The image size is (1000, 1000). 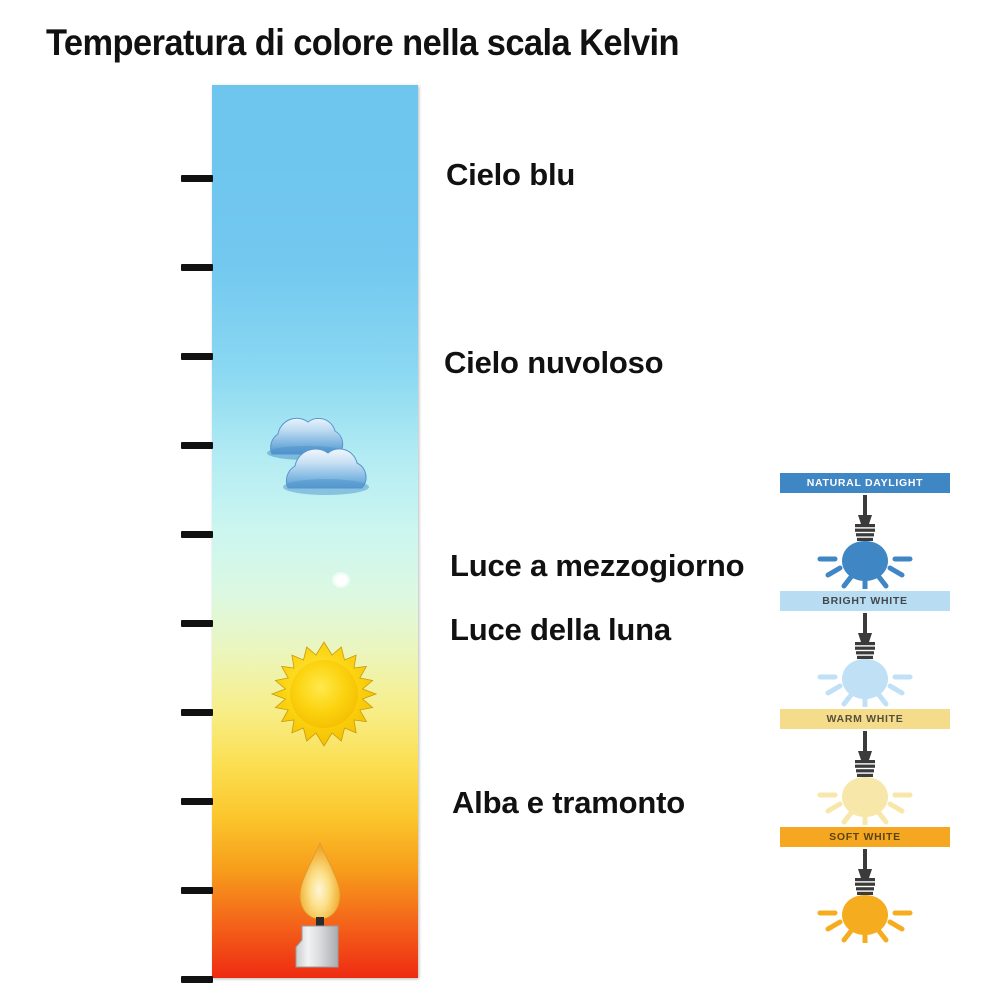 I want to click on candle-icon, so click(x=318, y=905).